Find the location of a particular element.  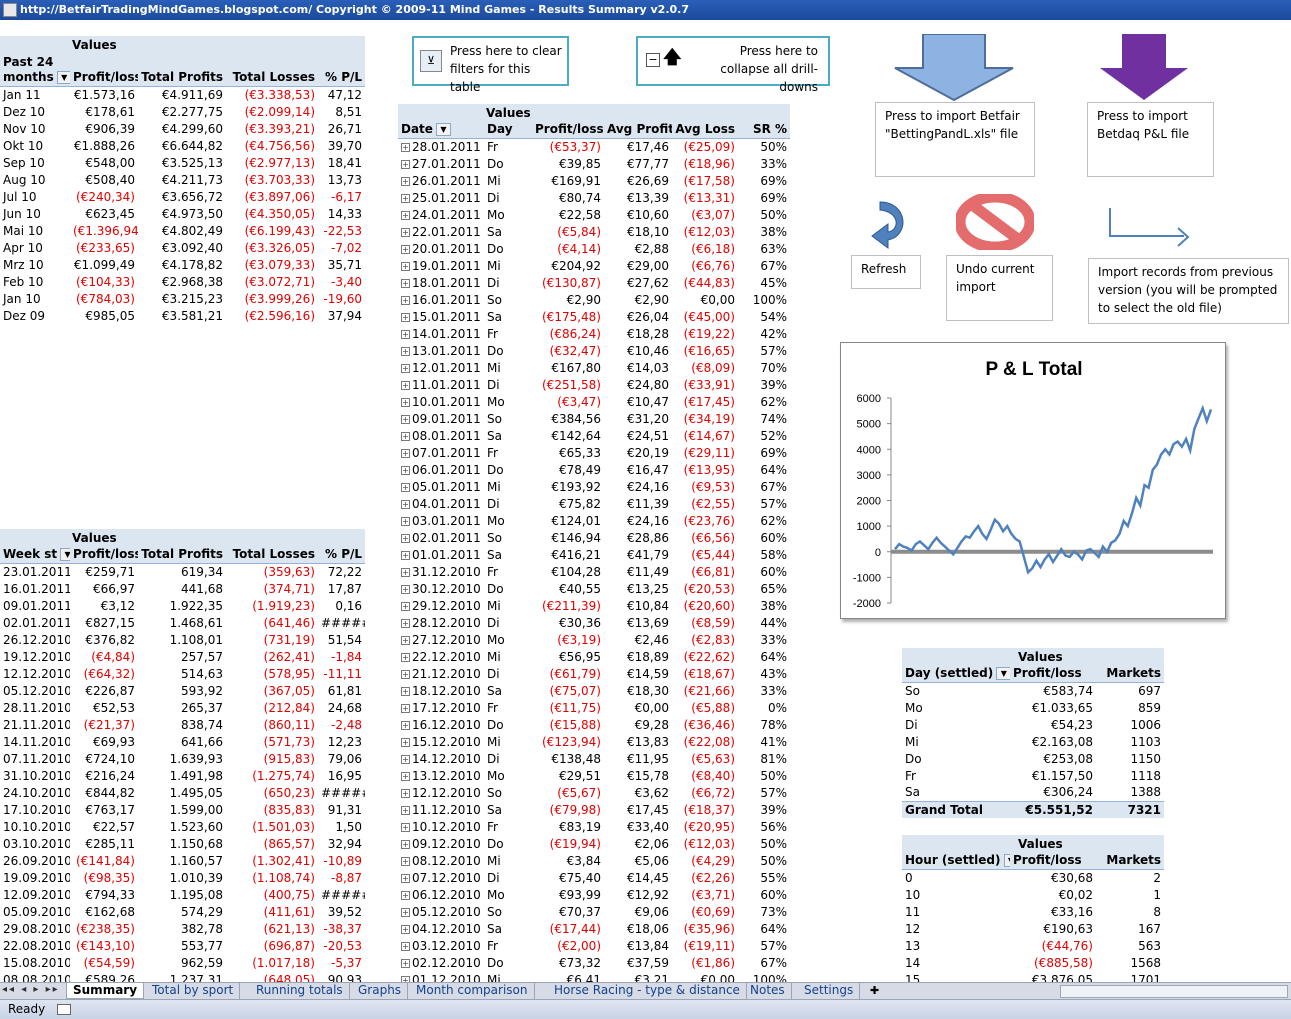

table-row: +08.01.2011 Sa €142,64 €24,51 (€14,67) 52% is located at coordinates (594, 435).